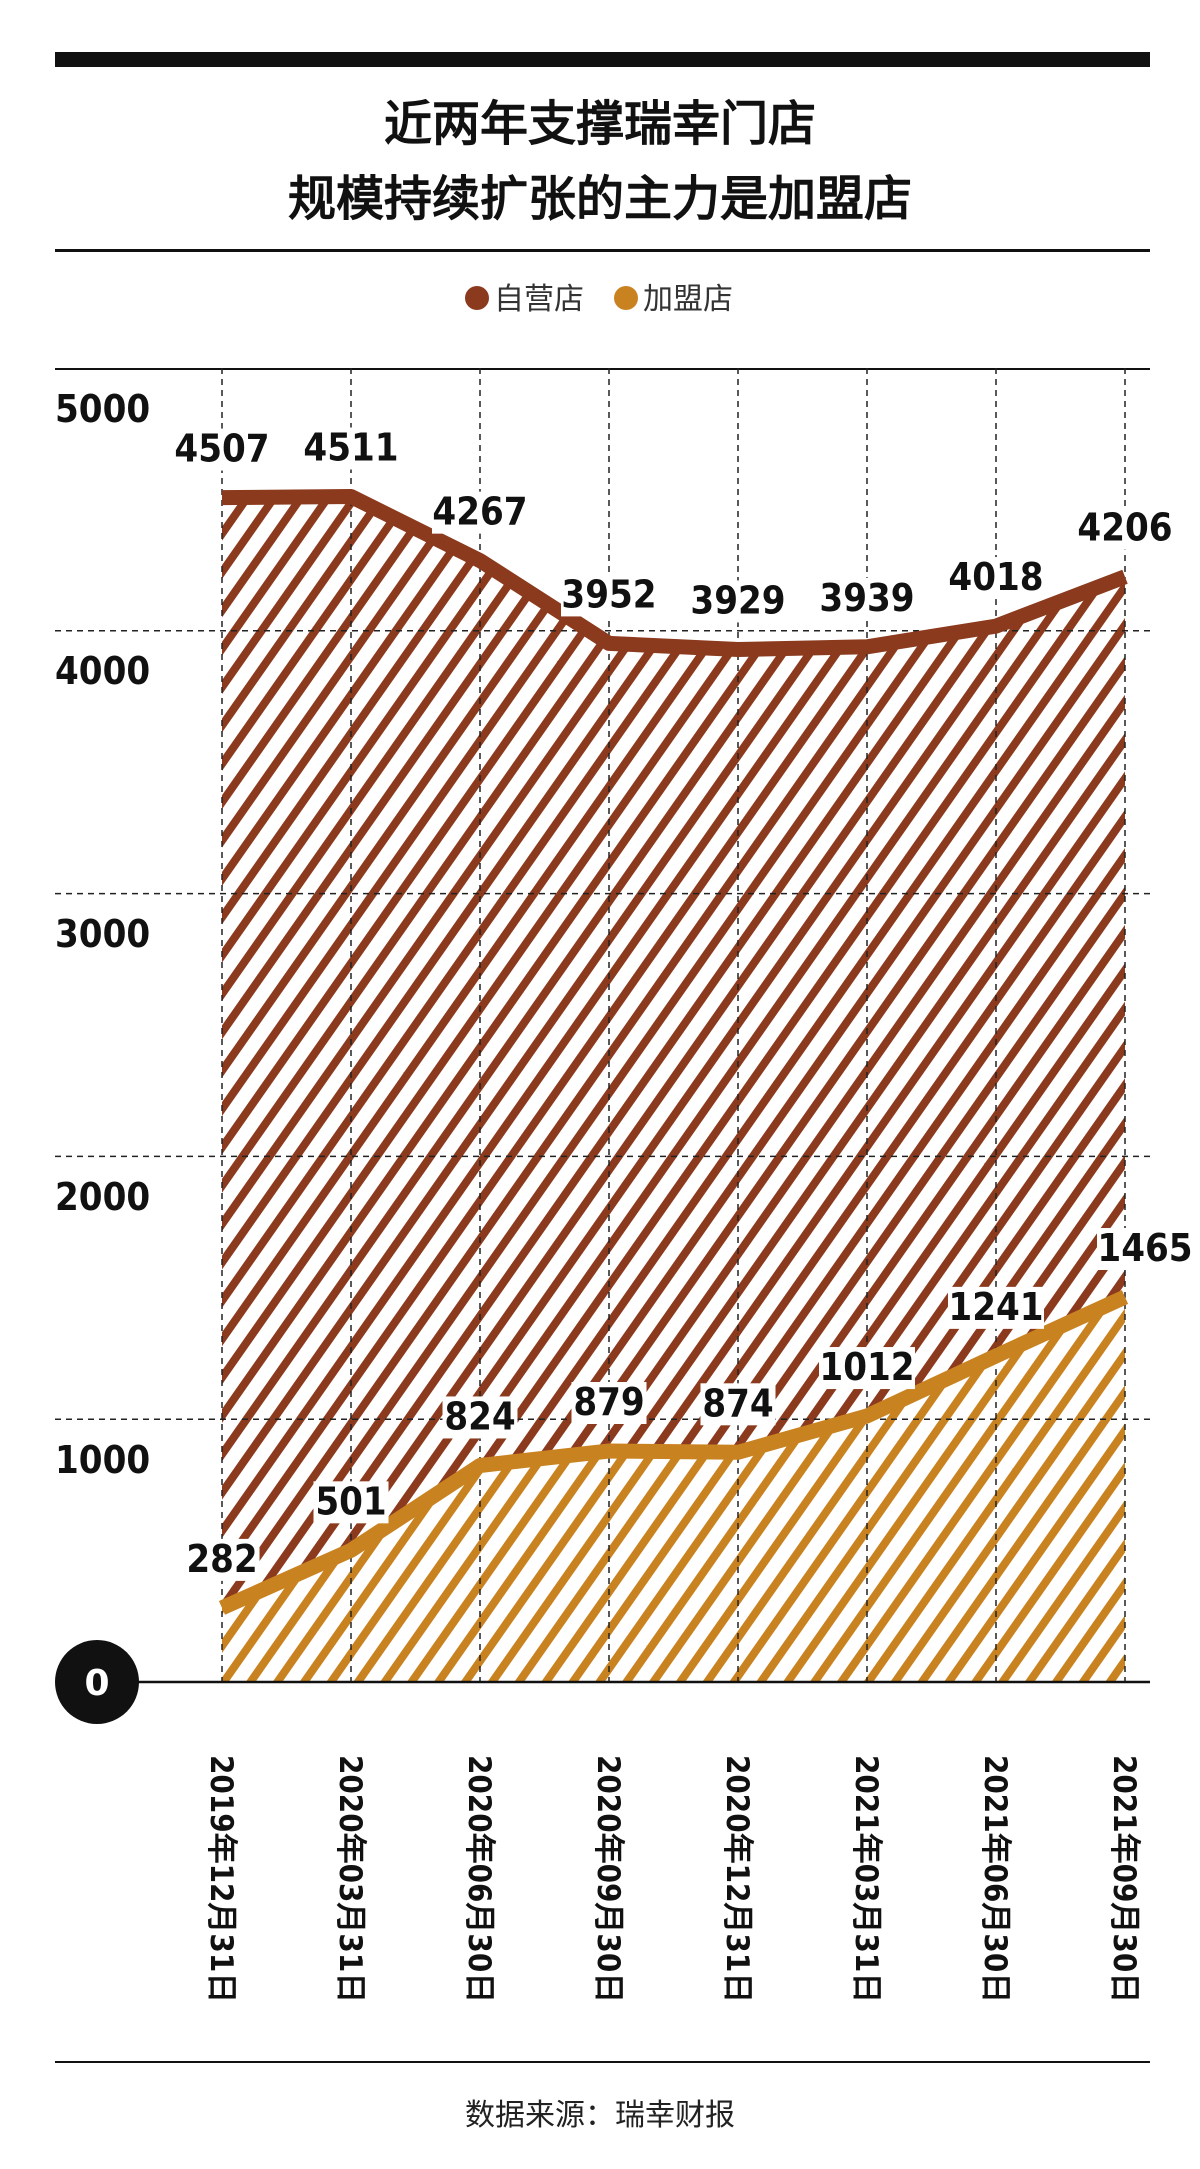 The image size is (1200, 2169). Describe the element at coordinates (688, 299) in the screenshot. I see `legend-label-franchise: 加盟店` at that location.